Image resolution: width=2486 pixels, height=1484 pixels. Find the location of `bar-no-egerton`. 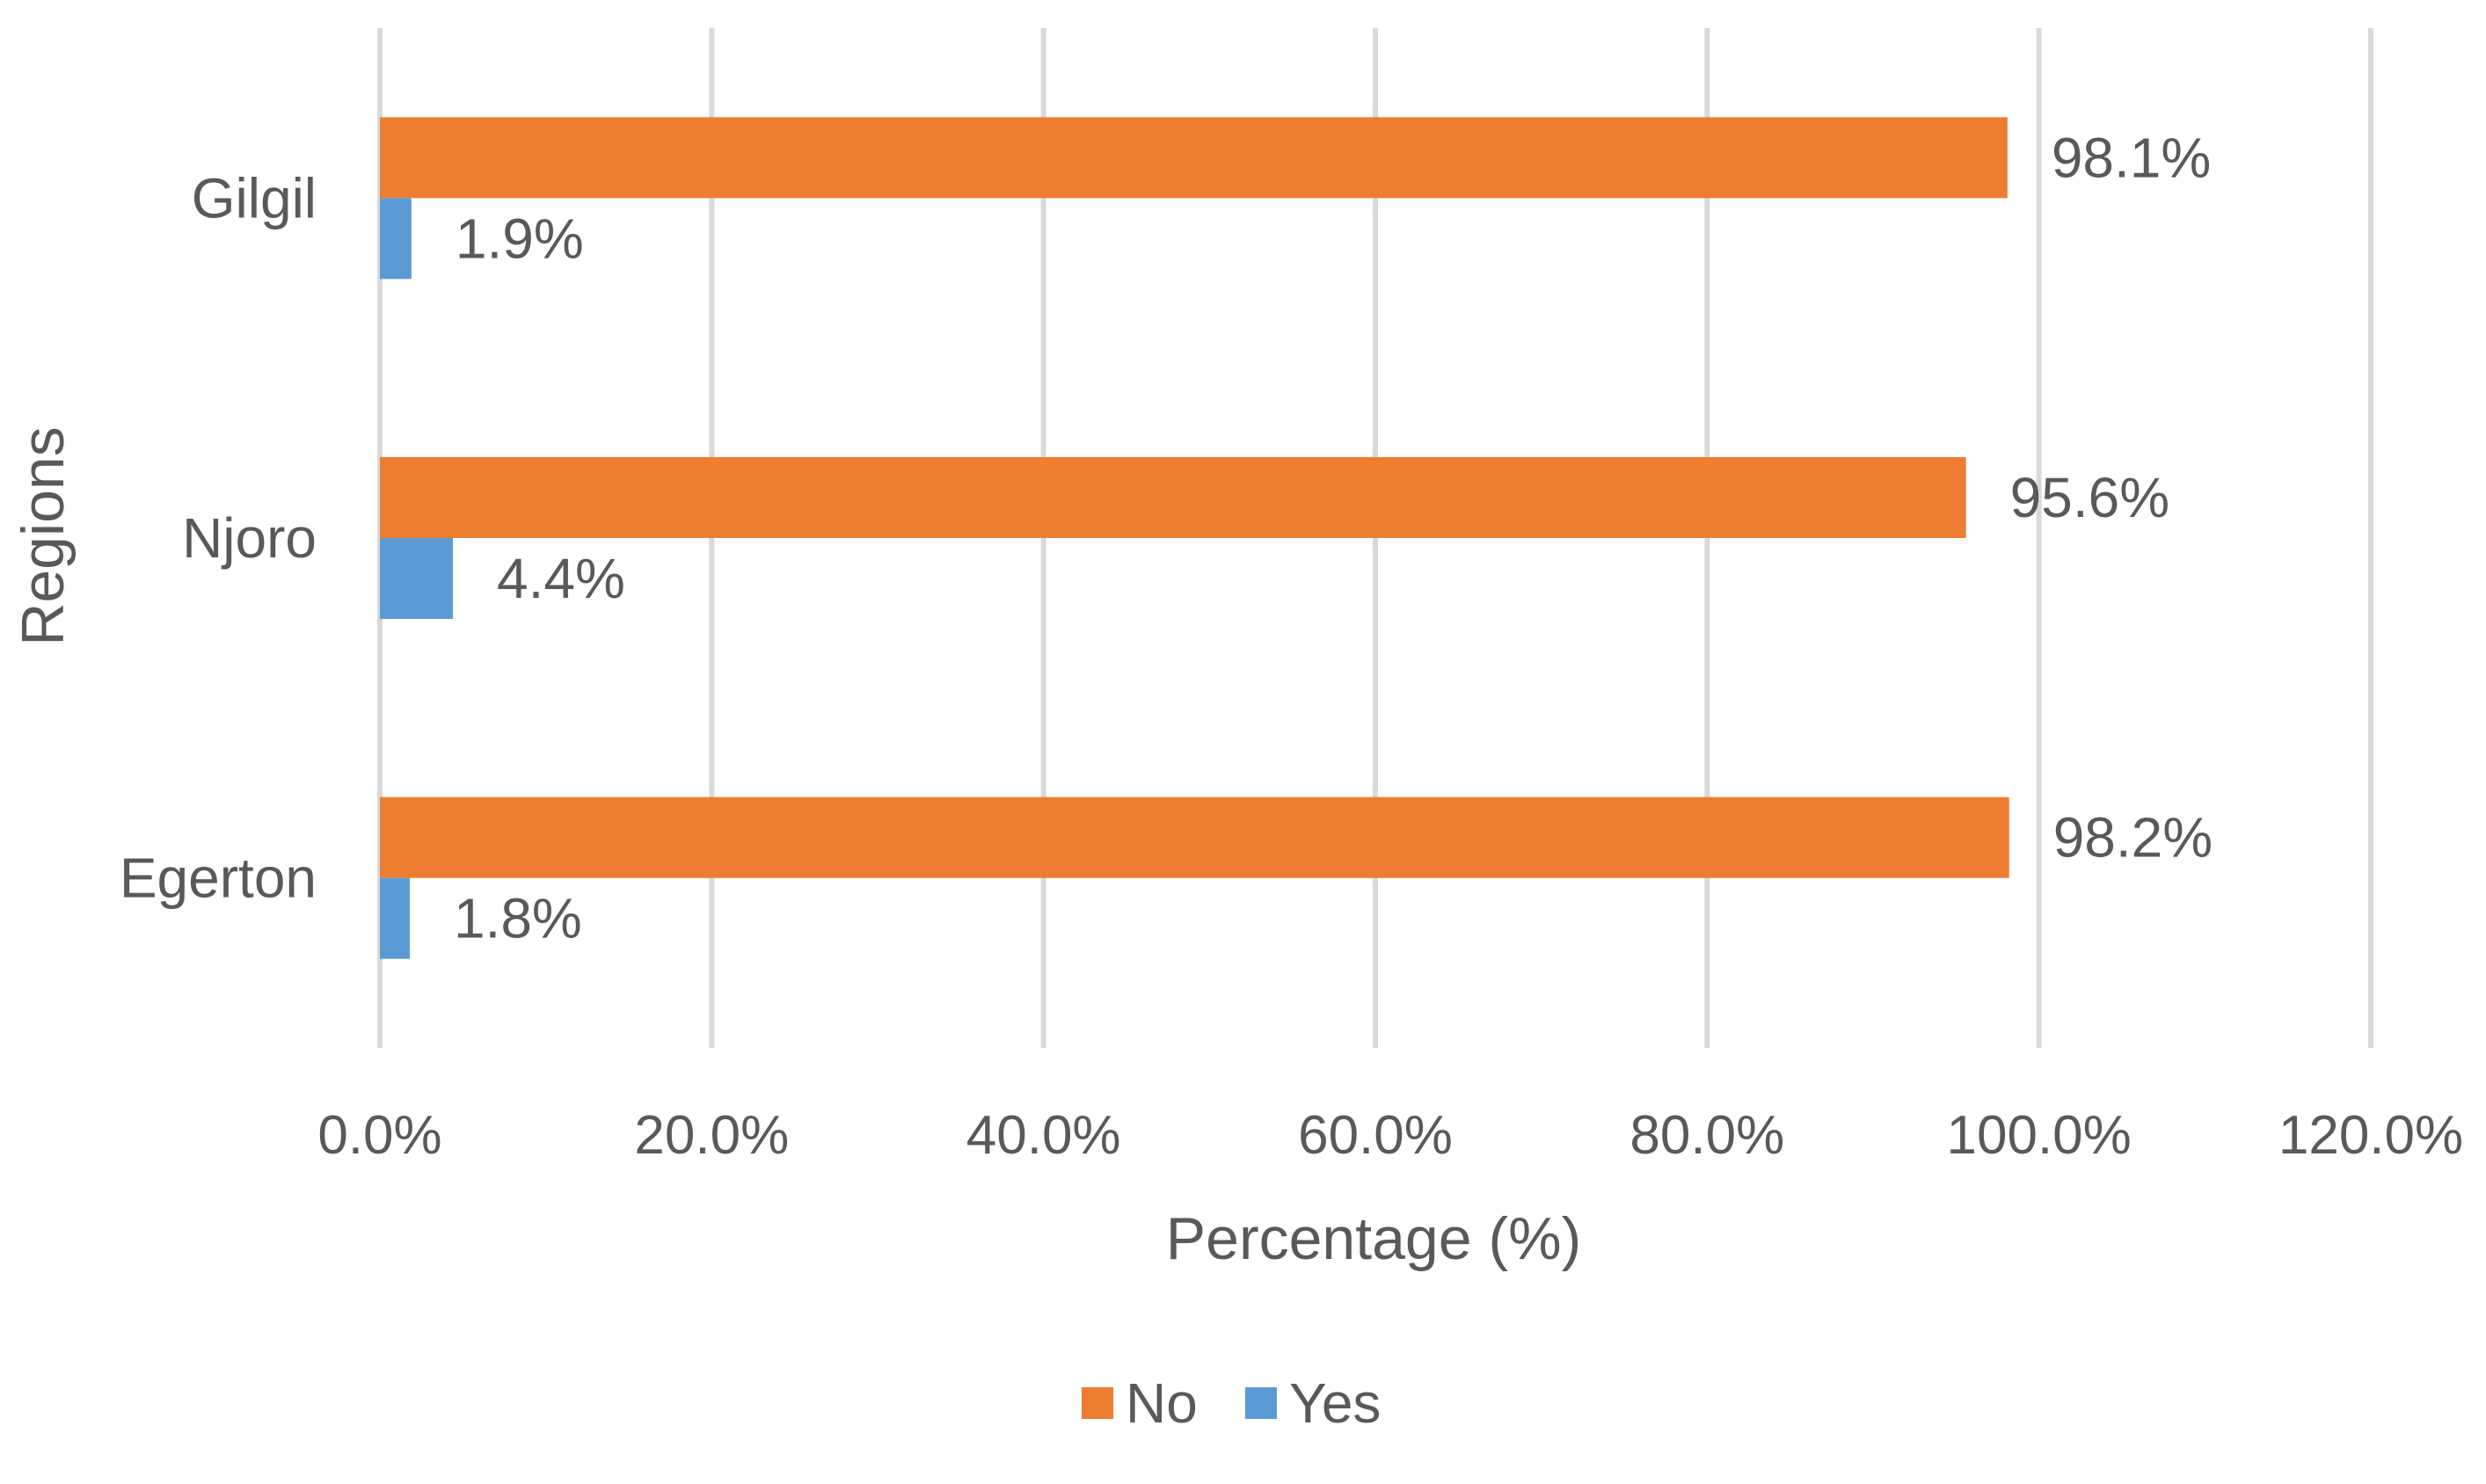

bar-no-egerton is located at coordinates (1194, 837).